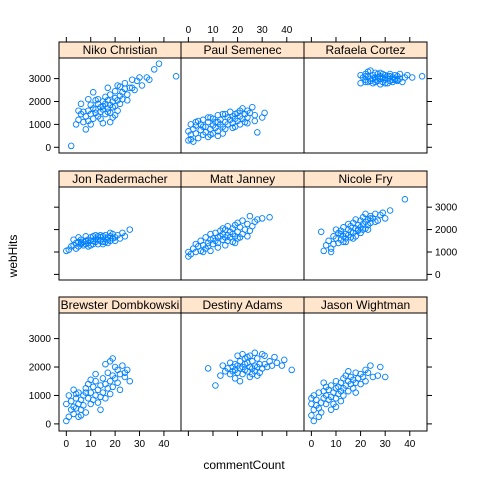  Describe the element at coordinates (386, 444) in the screenshot. I see `x-tick-label: 30` at that location.